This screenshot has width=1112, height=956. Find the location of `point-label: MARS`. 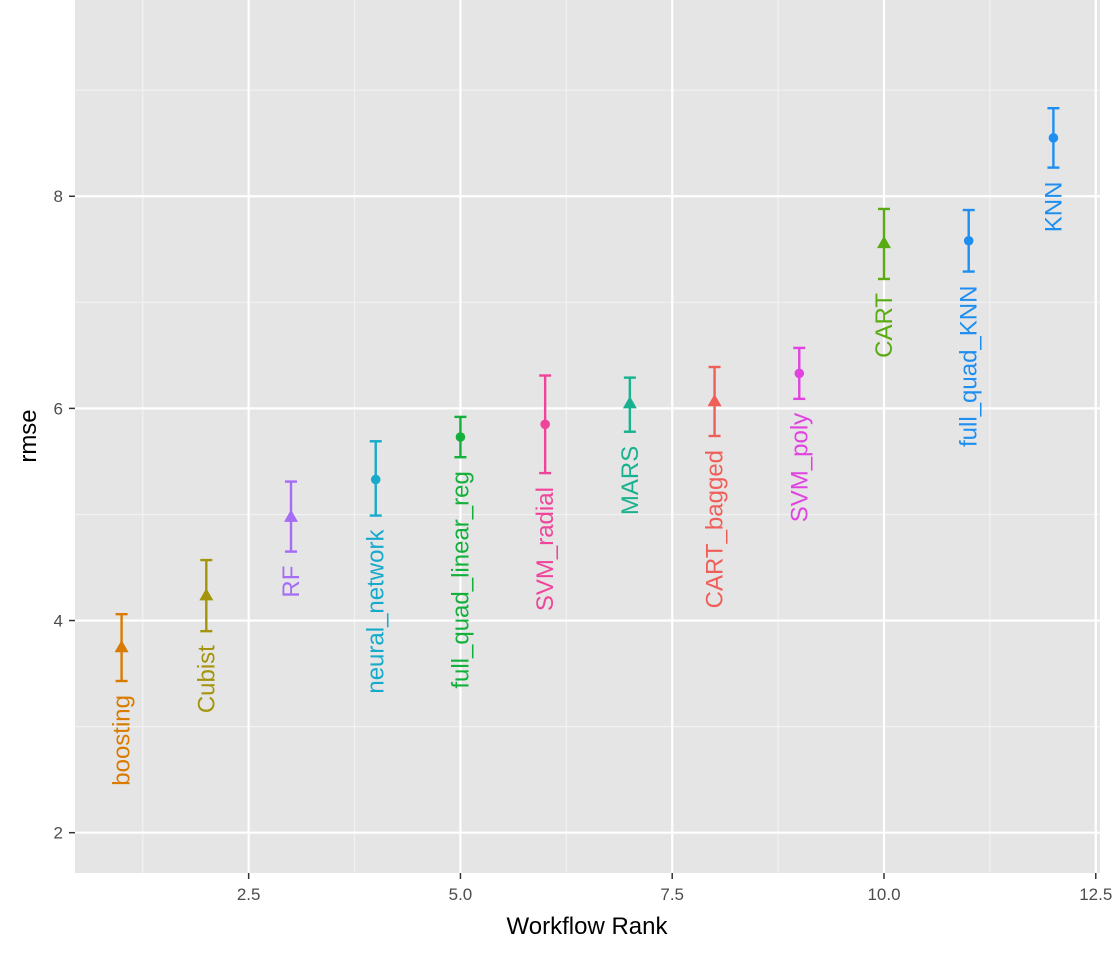

point-label: MARS is located at coordinates (630, 480).